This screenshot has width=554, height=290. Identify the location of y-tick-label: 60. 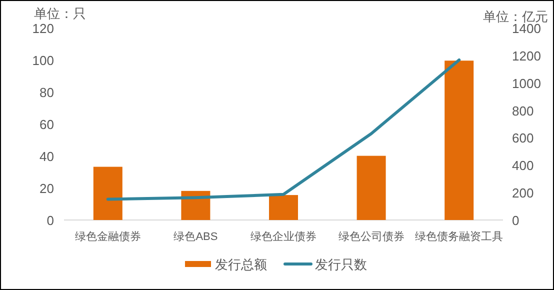
(47, 124).